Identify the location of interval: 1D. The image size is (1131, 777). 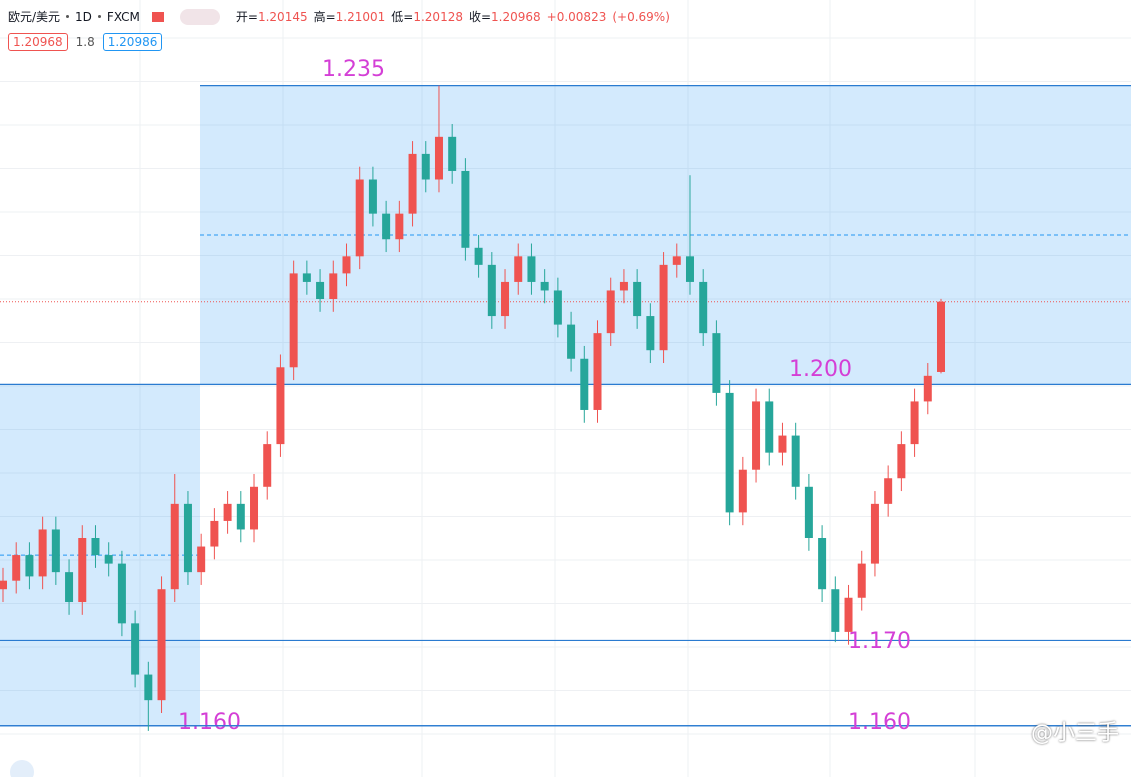
(83, 16).